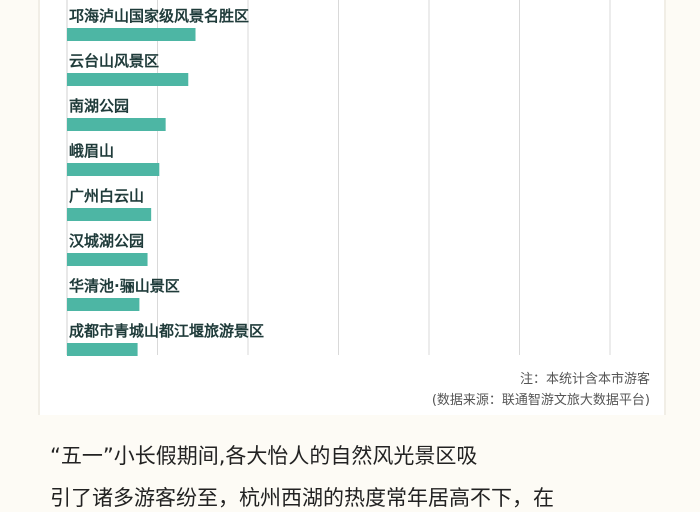 Image resolution: width=700 pixels, height=512 pixels. What do you see at coordinates (99, 106) in the screenshot?
I see `category-label: 南湖公园` at bounding box center [99, 106].